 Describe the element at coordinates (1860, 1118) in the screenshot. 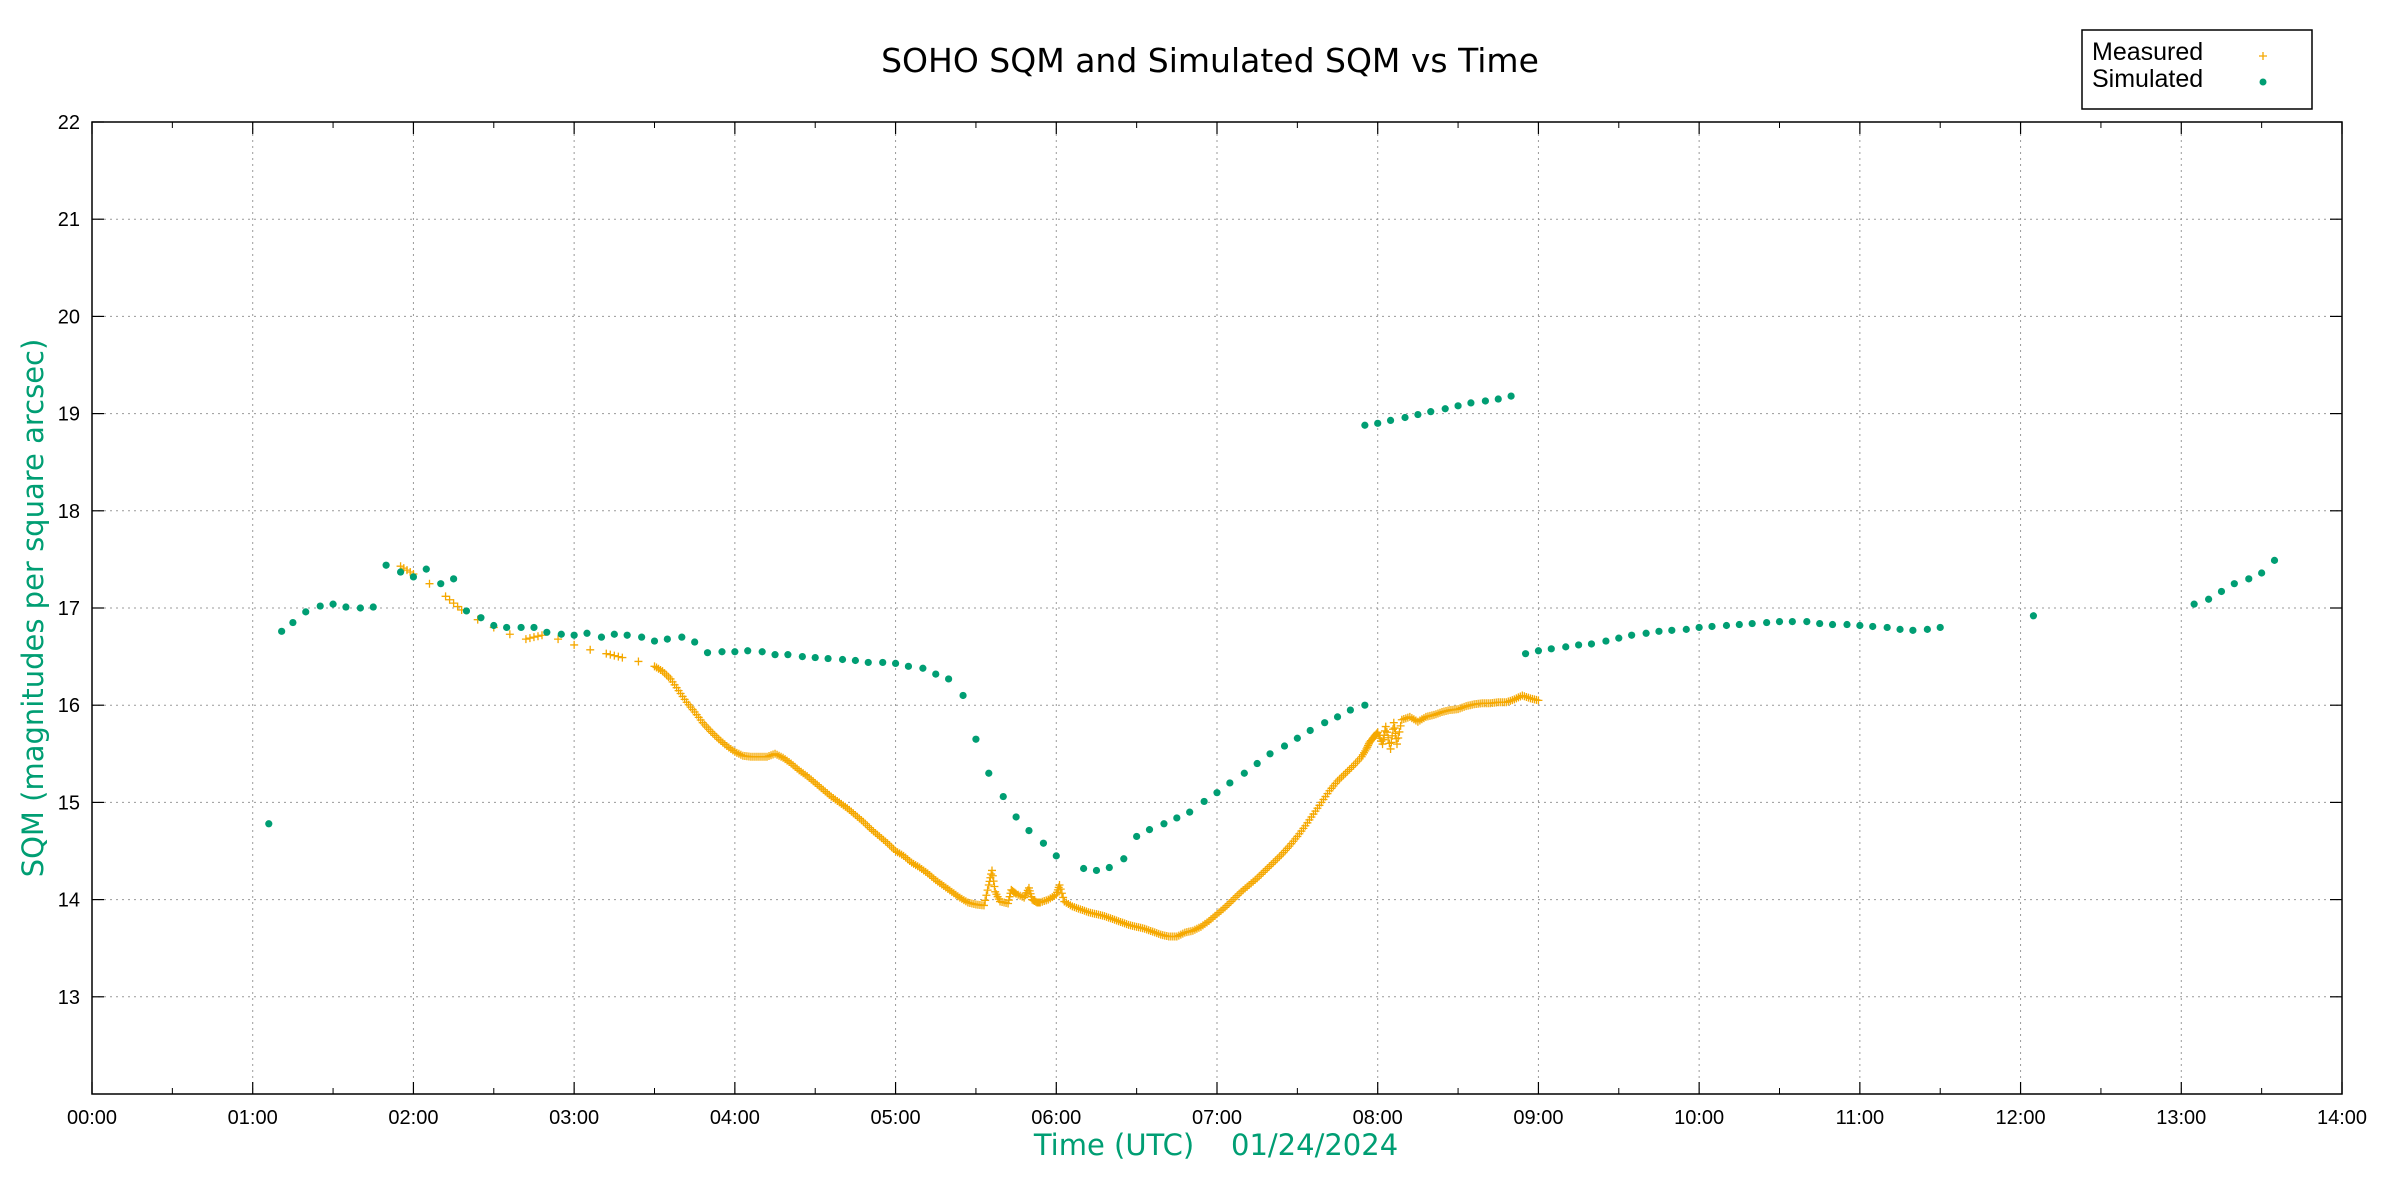

I see `x-tick-label: 11:00` at that location.